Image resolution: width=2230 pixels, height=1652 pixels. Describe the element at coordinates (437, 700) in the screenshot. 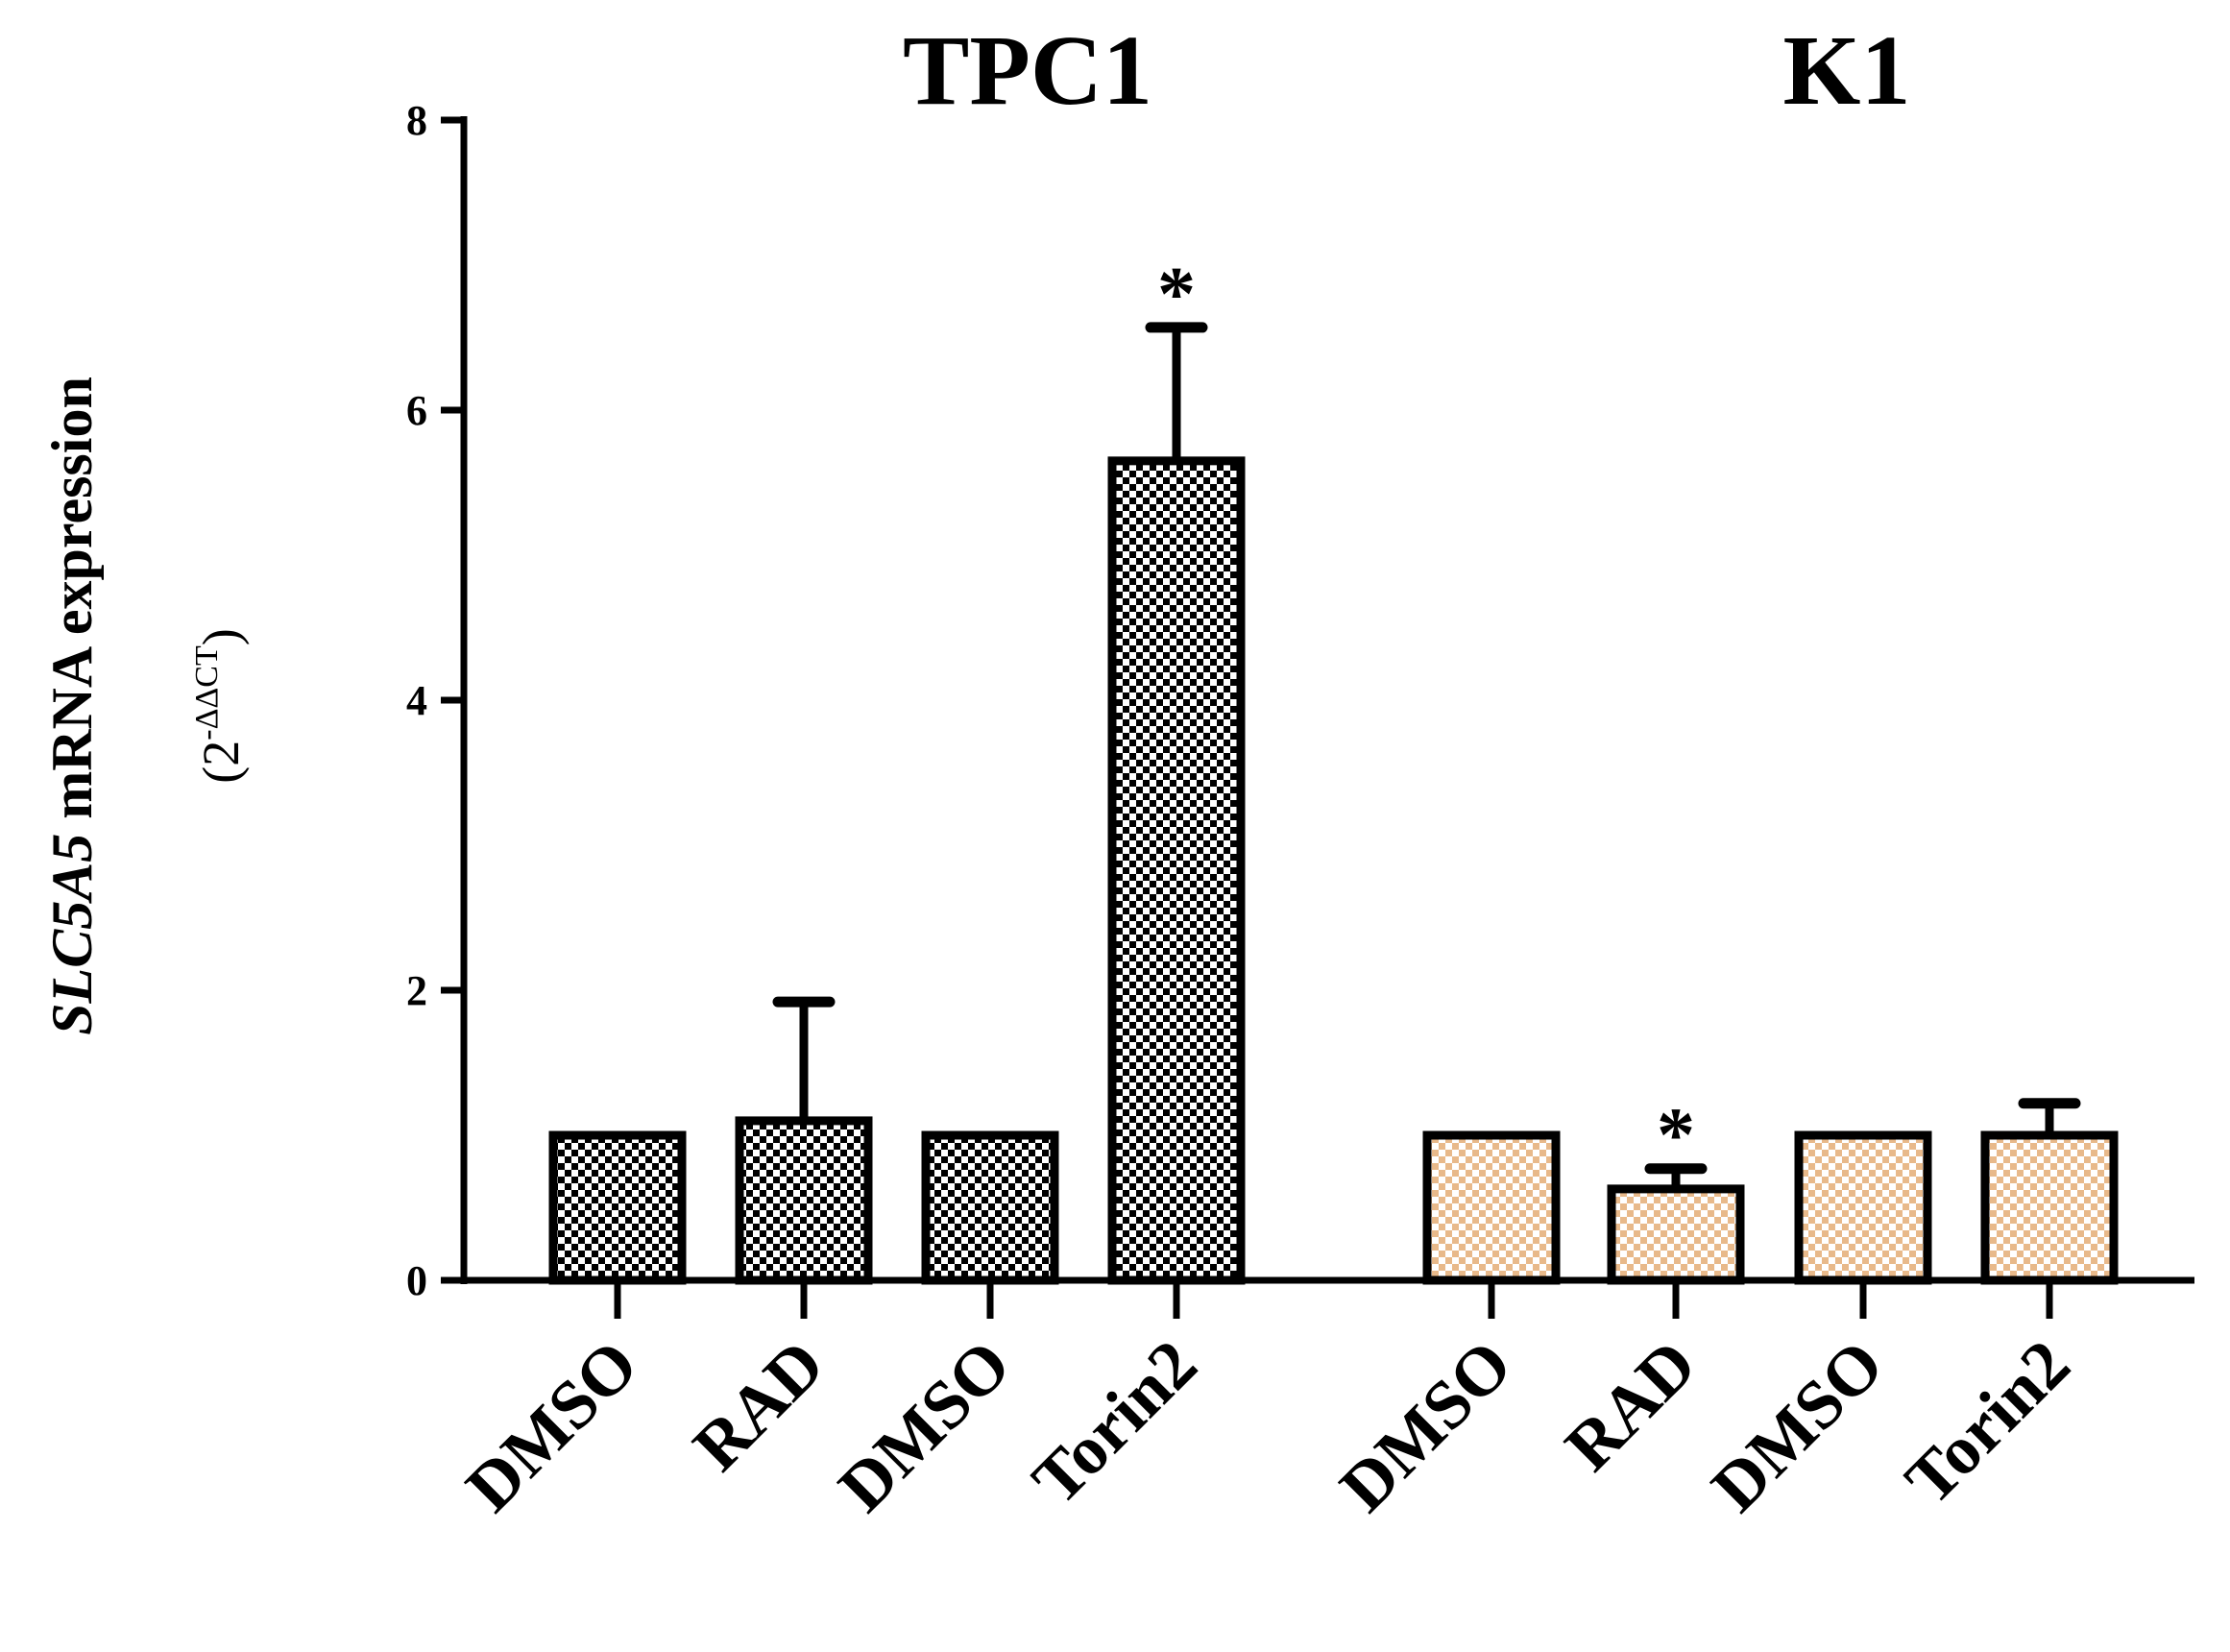

I see `y-axis: 0 2 4 6 8` at that location.